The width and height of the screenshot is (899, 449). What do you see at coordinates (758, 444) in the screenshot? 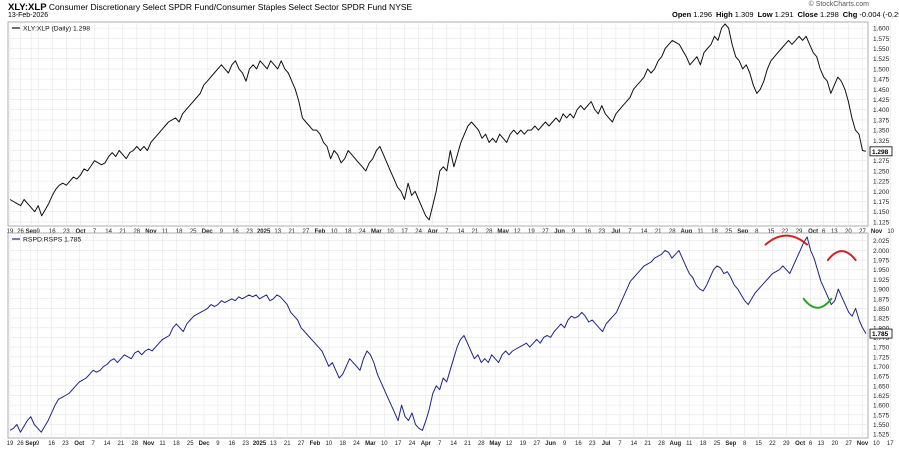
I see `rsp-panel-xtick: 15` at bounding box center [758, 444].